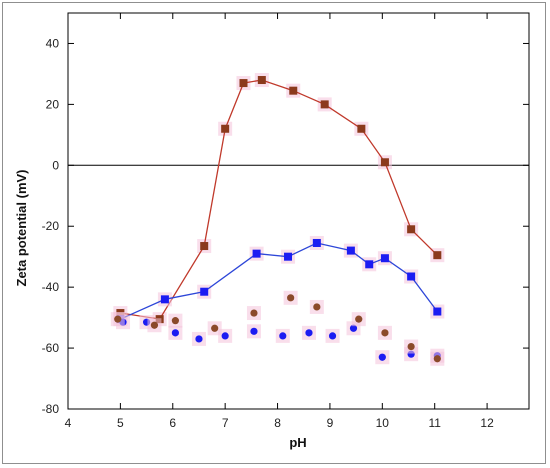  I want to click on y-tick-label: -20, so click(51, 226).